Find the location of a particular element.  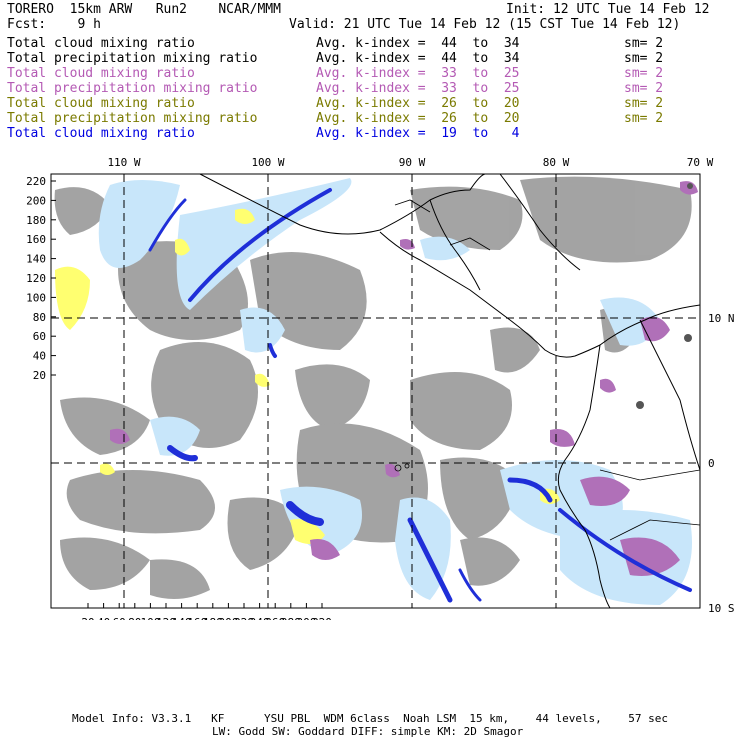

y-tick-label: 40 is located at coordinates (39, 356).